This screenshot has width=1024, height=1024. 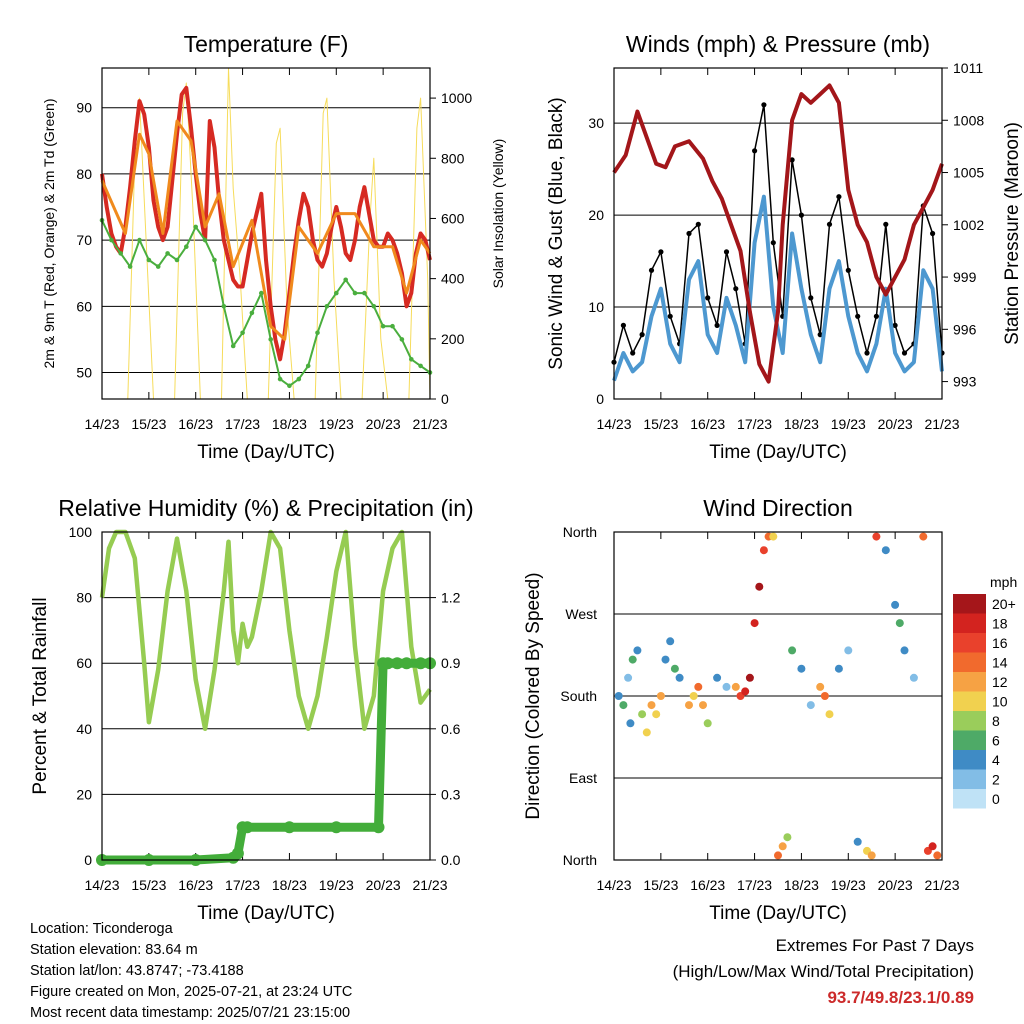 I want to click on rh_precip-xtick-label: 16/23, so click(x=195, y=885).